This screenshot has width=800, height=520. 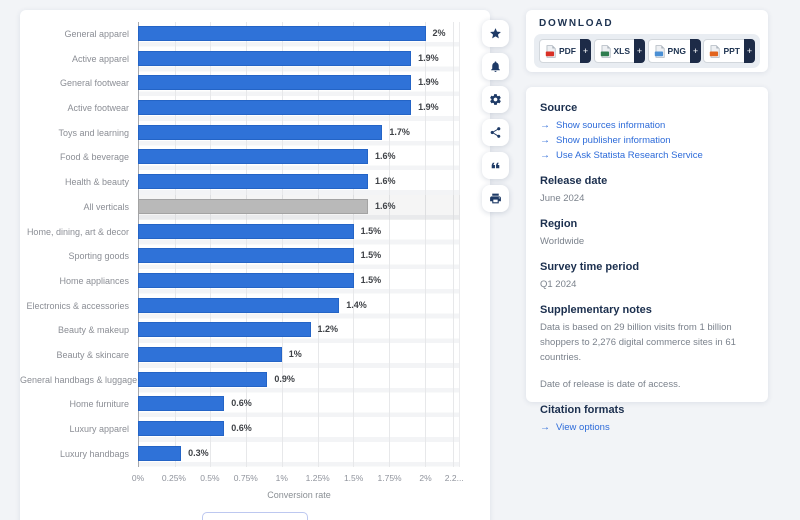 What do you see at coordinates (94, 280) in the screenshot?
I see `category-label: Home appliances` at bounding box center [94, 280].